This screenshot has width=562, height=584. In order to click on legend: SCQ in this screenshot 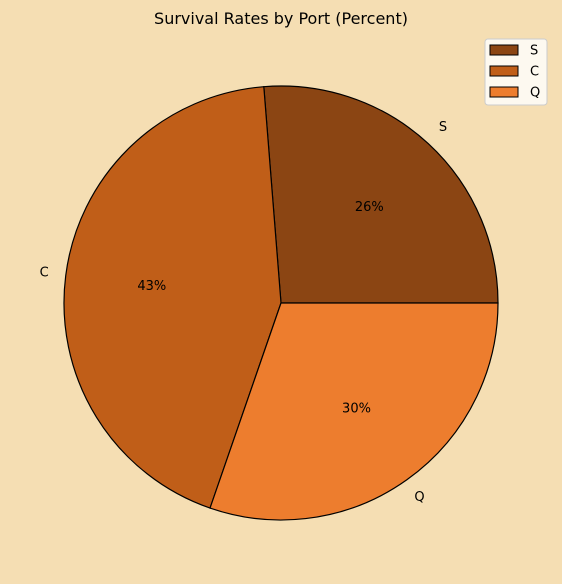, I will do `click(516, 72)`.